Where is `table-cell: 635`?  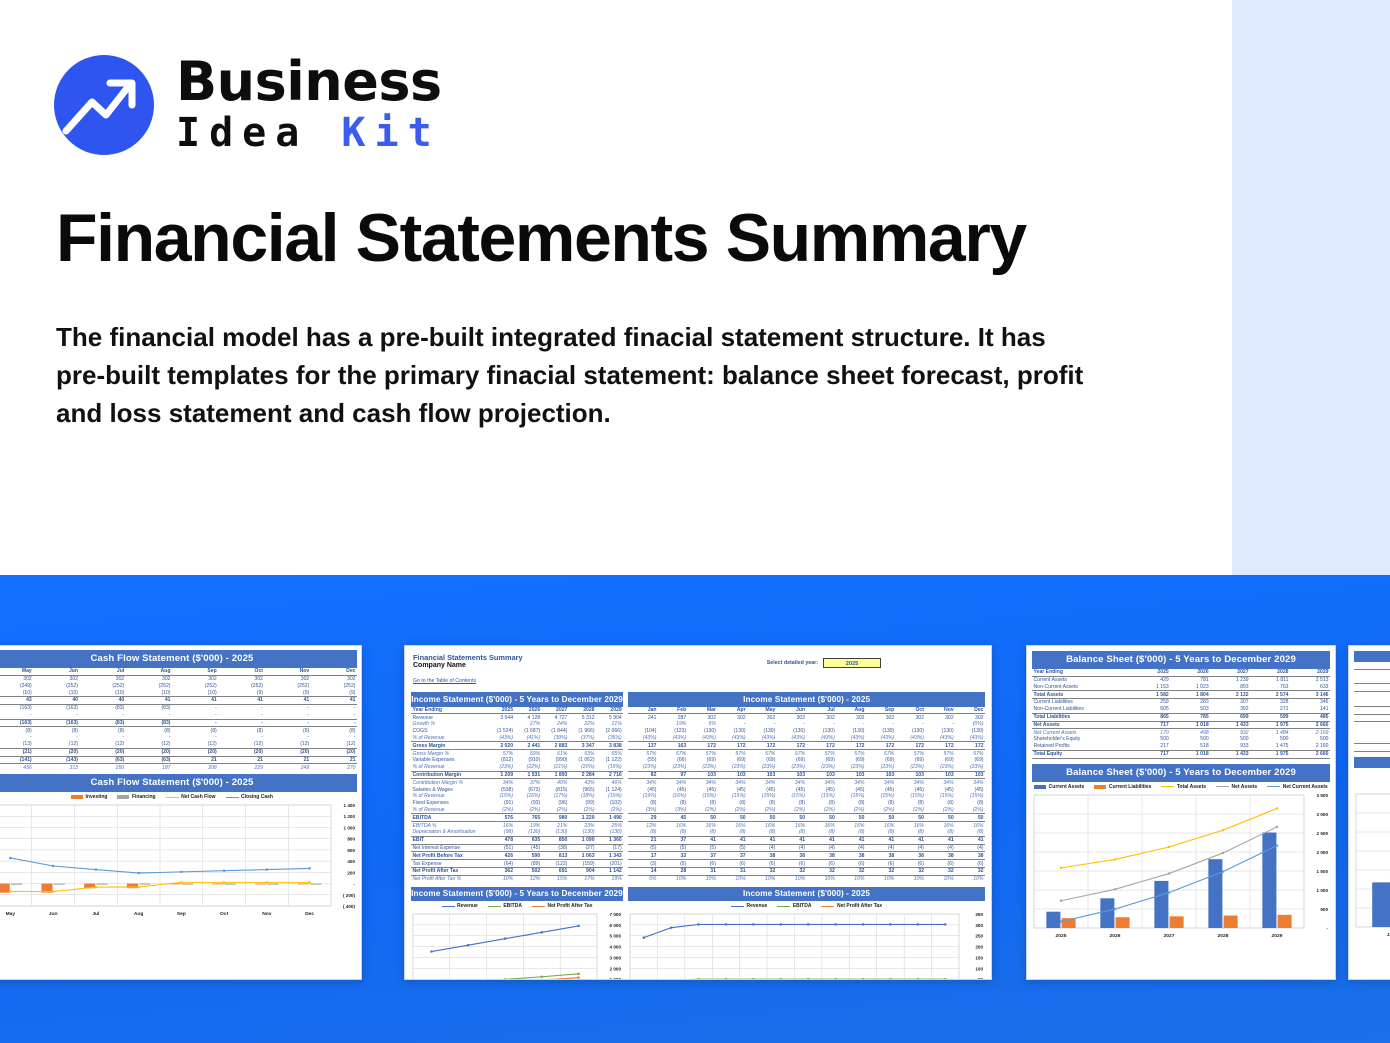 table-cell: 635 is located at coordinates (528, 840).